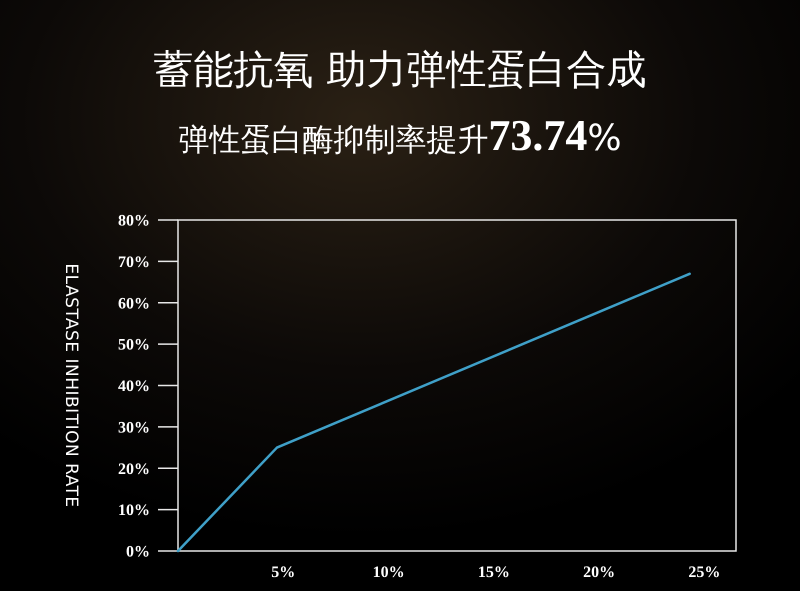  What do you see at coordinates (138, 552) in the screenshot?
I see `y-tick-label: 0%` at bounding box center [138, 552].